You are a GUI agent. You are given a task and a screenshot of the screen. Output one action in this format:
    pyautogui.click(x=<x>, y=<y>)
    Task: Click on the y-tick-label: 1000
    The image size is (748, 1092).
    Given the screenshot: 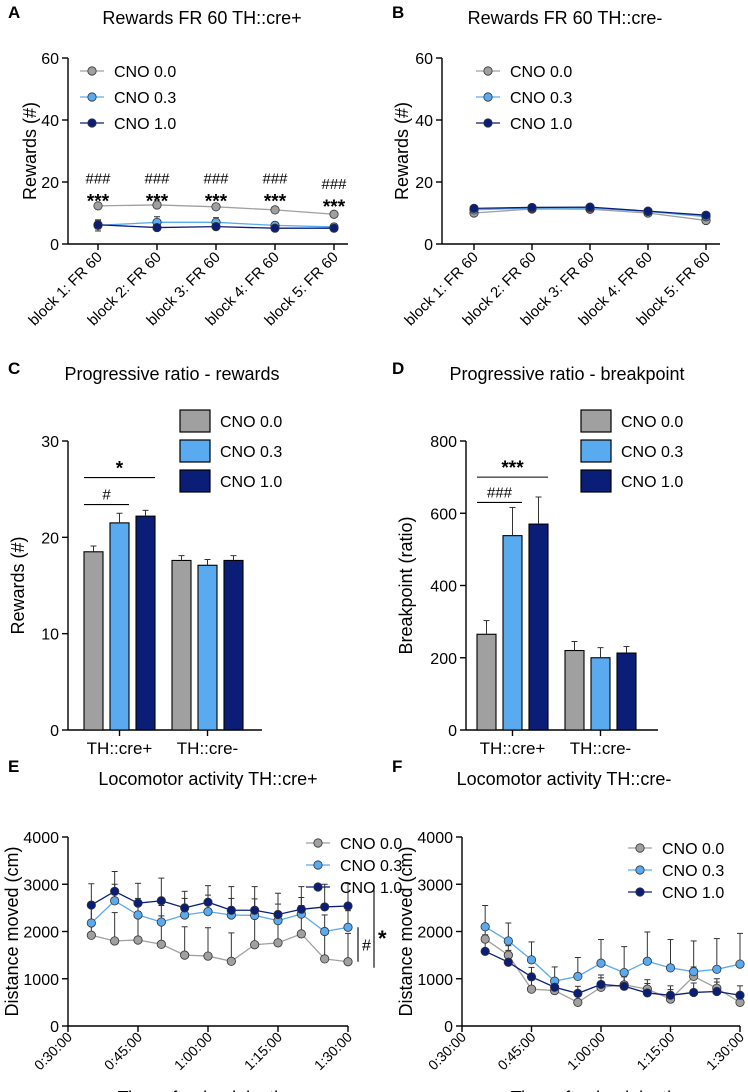 What is the action you would take?
    pyautogui.click(x=41, y=980)
    